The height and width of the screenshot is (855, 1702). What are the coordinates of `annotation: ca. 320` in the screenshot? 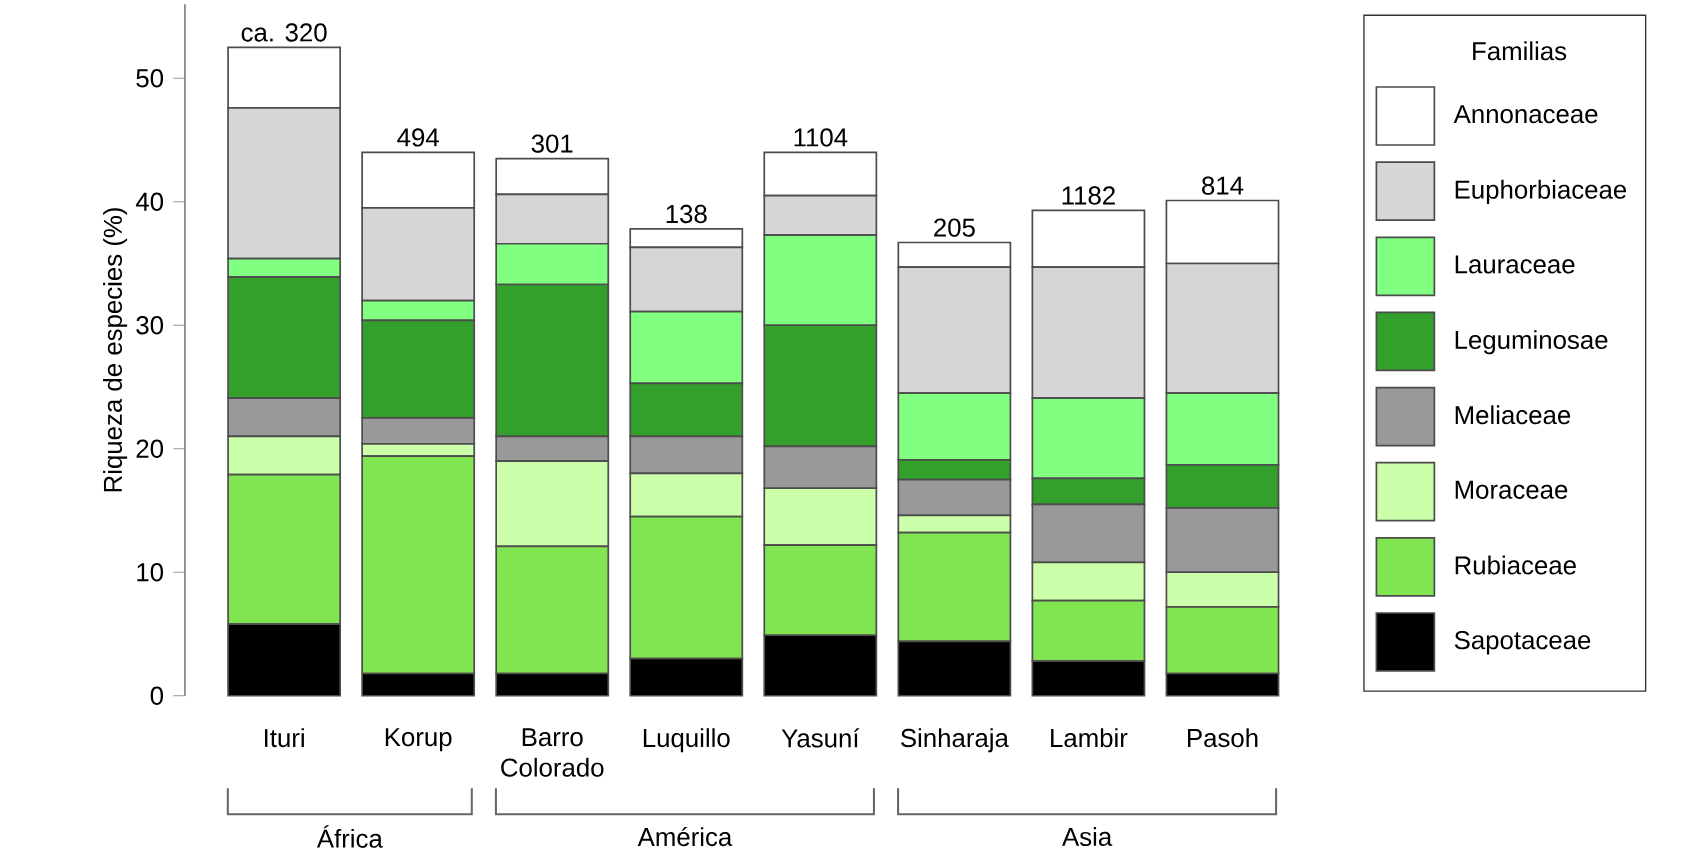 It's located at (284, 32).